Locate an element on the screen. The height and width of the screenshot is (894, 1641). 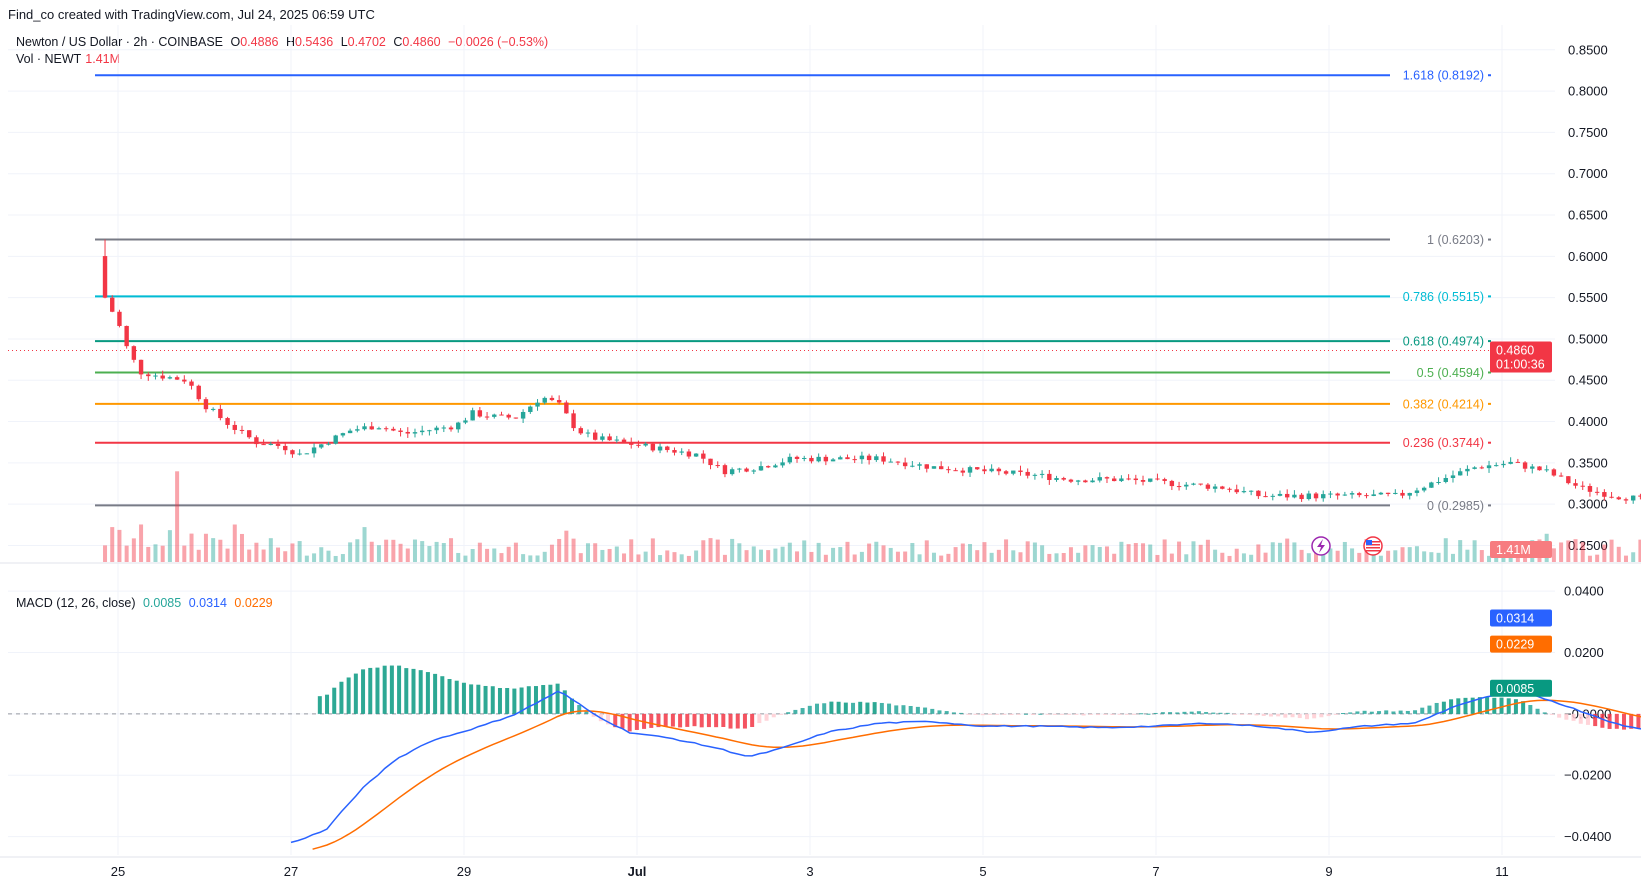
lightning-event-icon is located at coordinates (1321, 546).